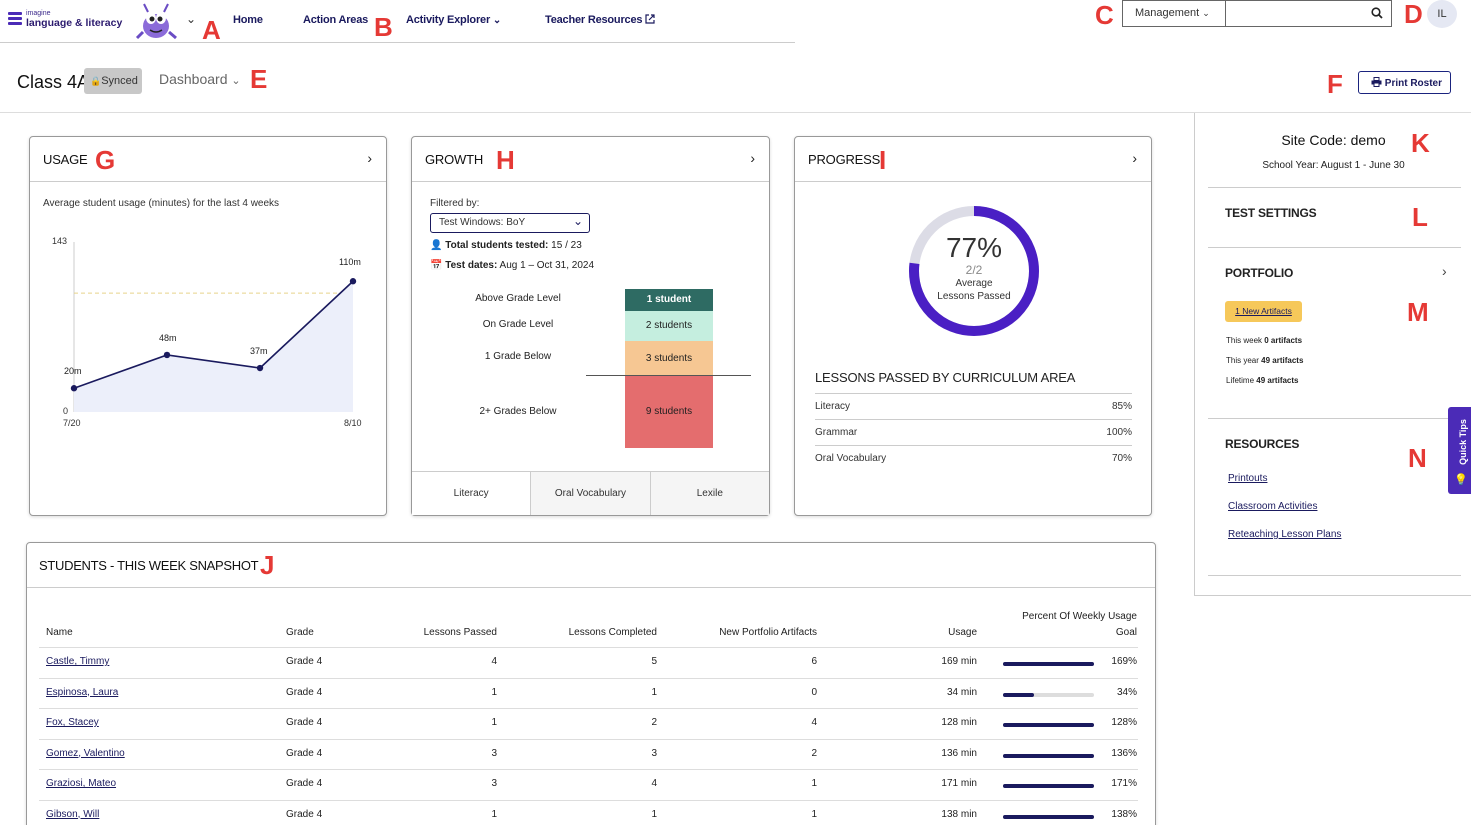 The height and width of the screenshot is (825, 1471). Describe the element at coordinates (336, 20) in the screenshot. I see `nav-action-areas: Action Areas` at that location.